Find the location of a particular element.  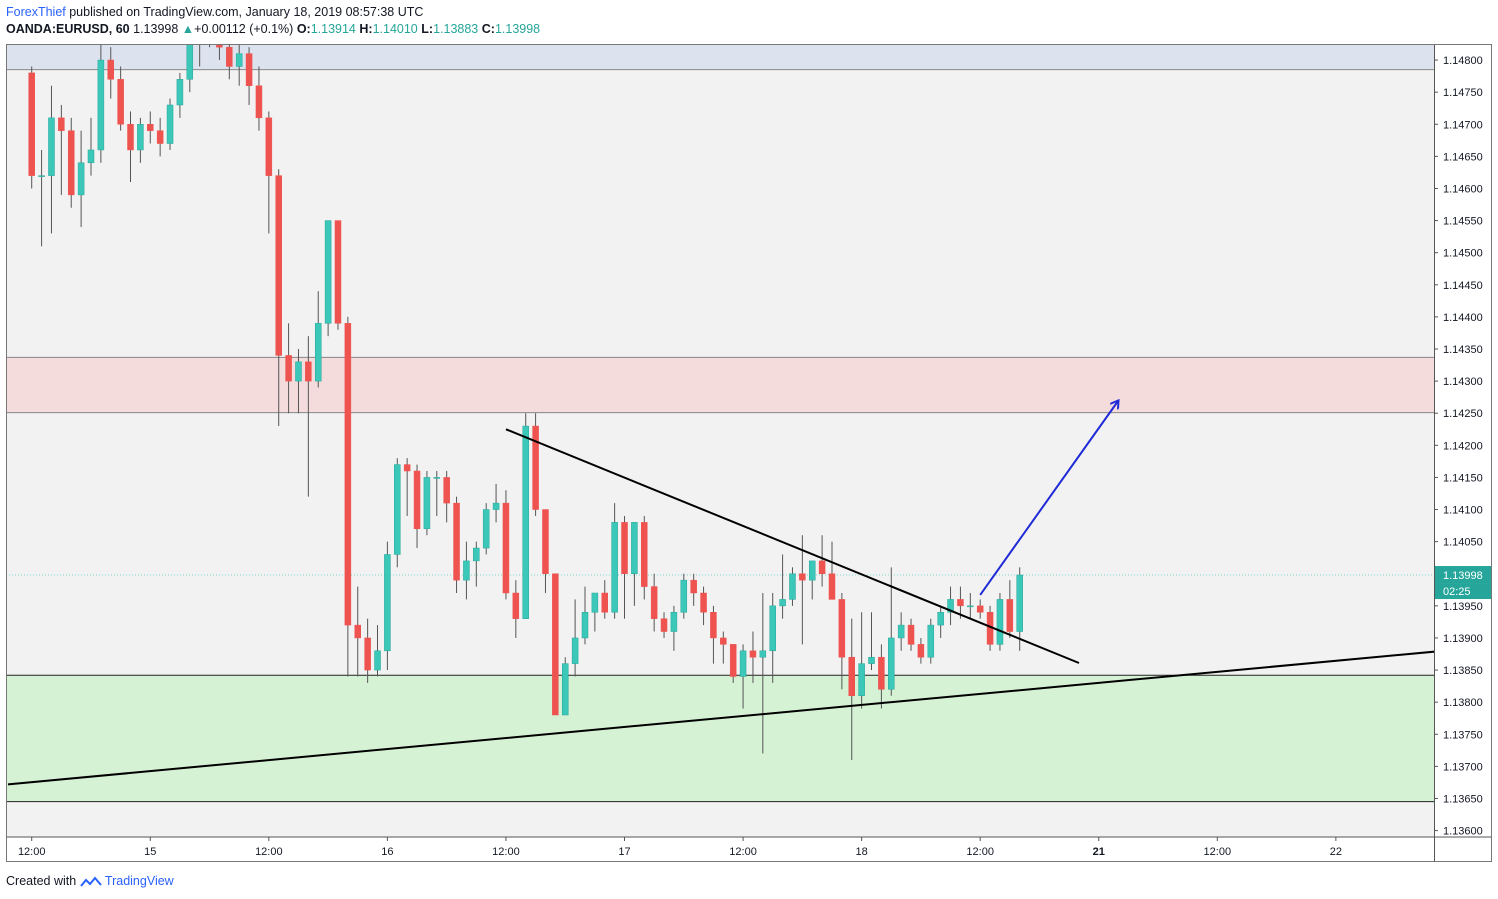

countdown-label: 02:25 is located at coordinates (1457, 592).